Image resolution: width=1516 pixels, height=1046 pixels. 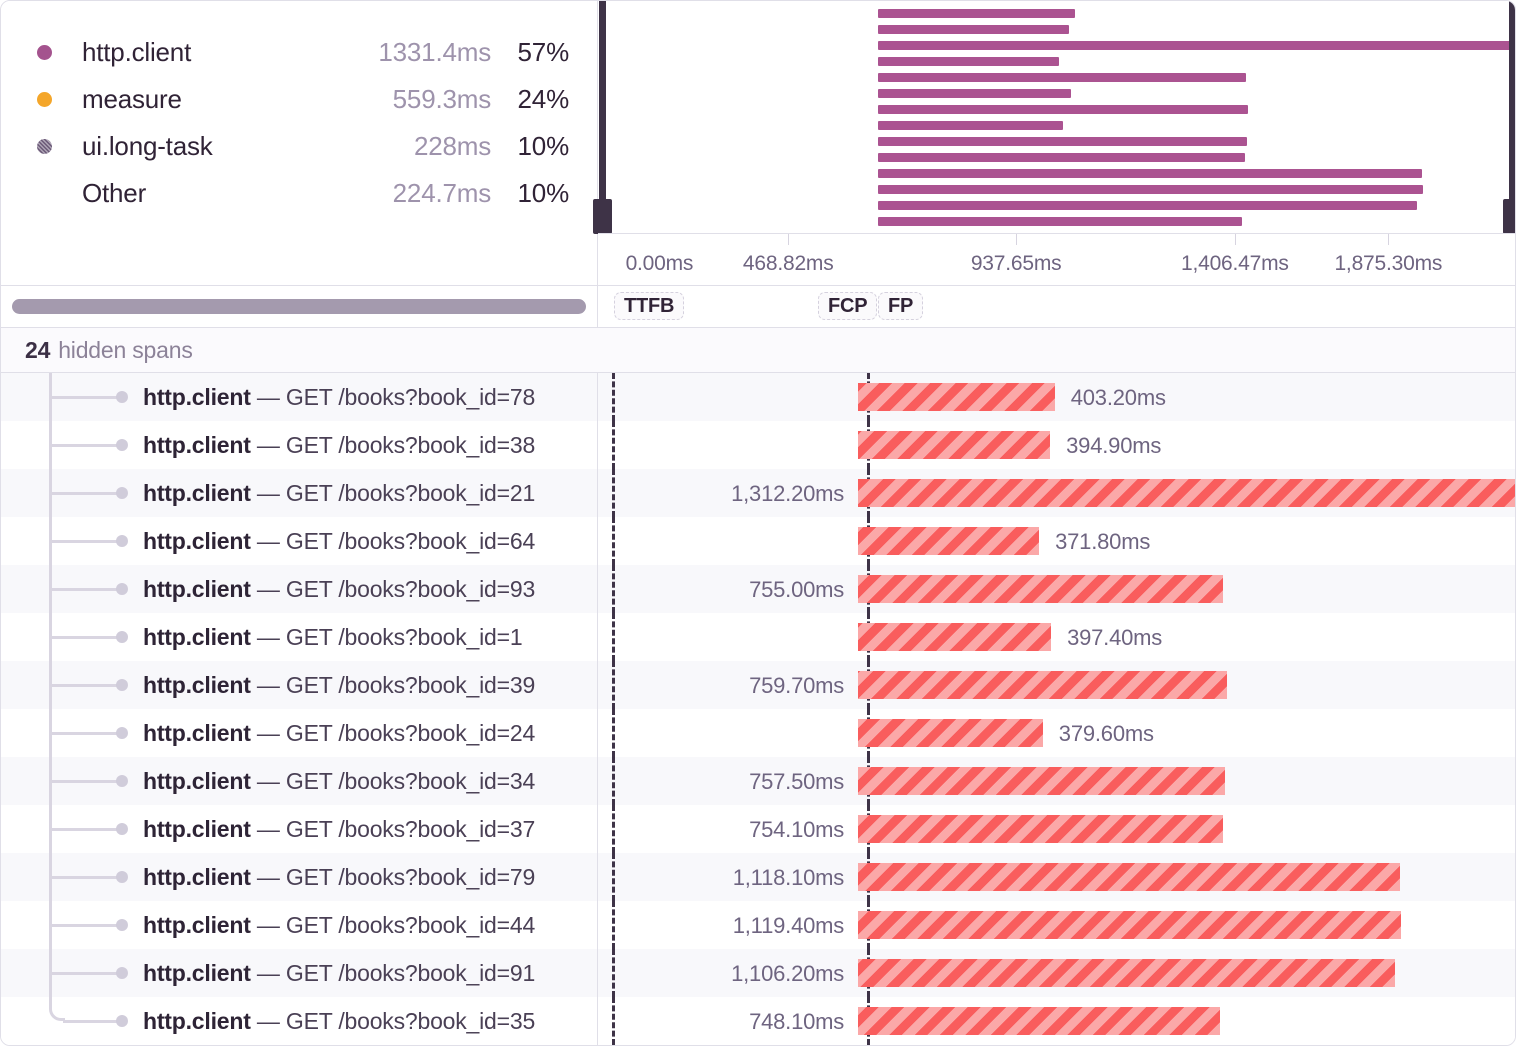 What do you see at coordinates (758, 350) in the screenshot?
I see `hidden-spans-row: 24 hidden spans` at bounding box center [758, 350].